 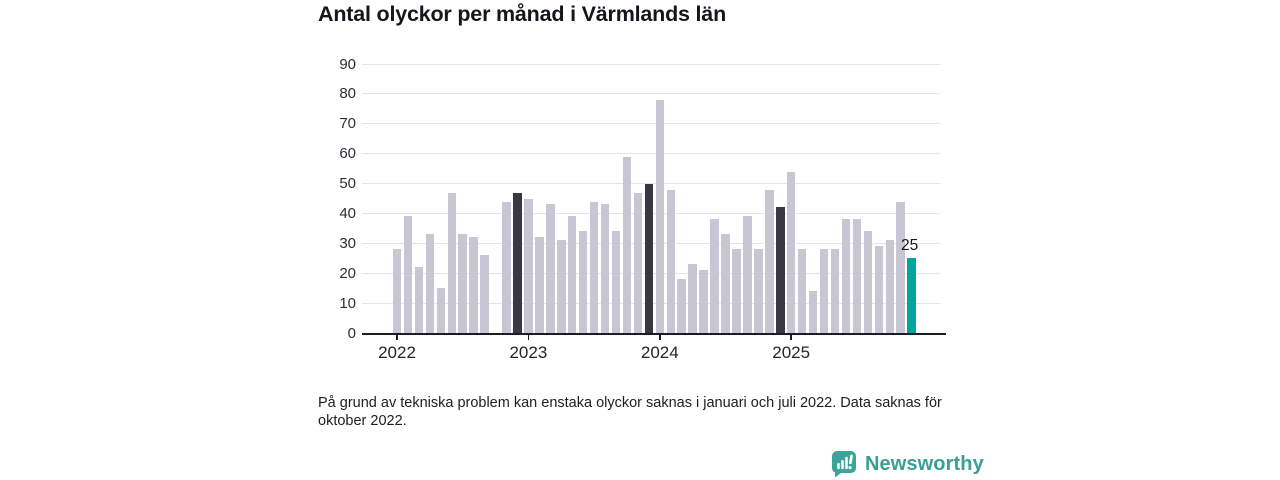 I want to click on newsworthy-wordmark: Newsworthy, so click(x=924, y=463).